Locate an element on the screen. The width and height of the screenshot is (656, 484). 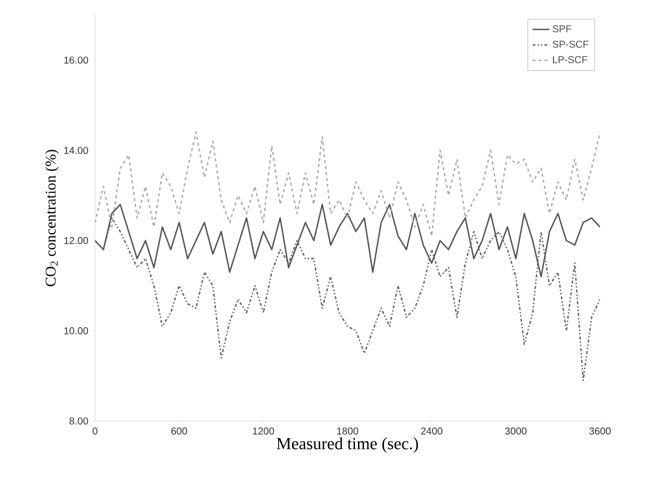
y-axis-title: CO$_{2}$ concentration (%) is located at coordinates (52, 218).